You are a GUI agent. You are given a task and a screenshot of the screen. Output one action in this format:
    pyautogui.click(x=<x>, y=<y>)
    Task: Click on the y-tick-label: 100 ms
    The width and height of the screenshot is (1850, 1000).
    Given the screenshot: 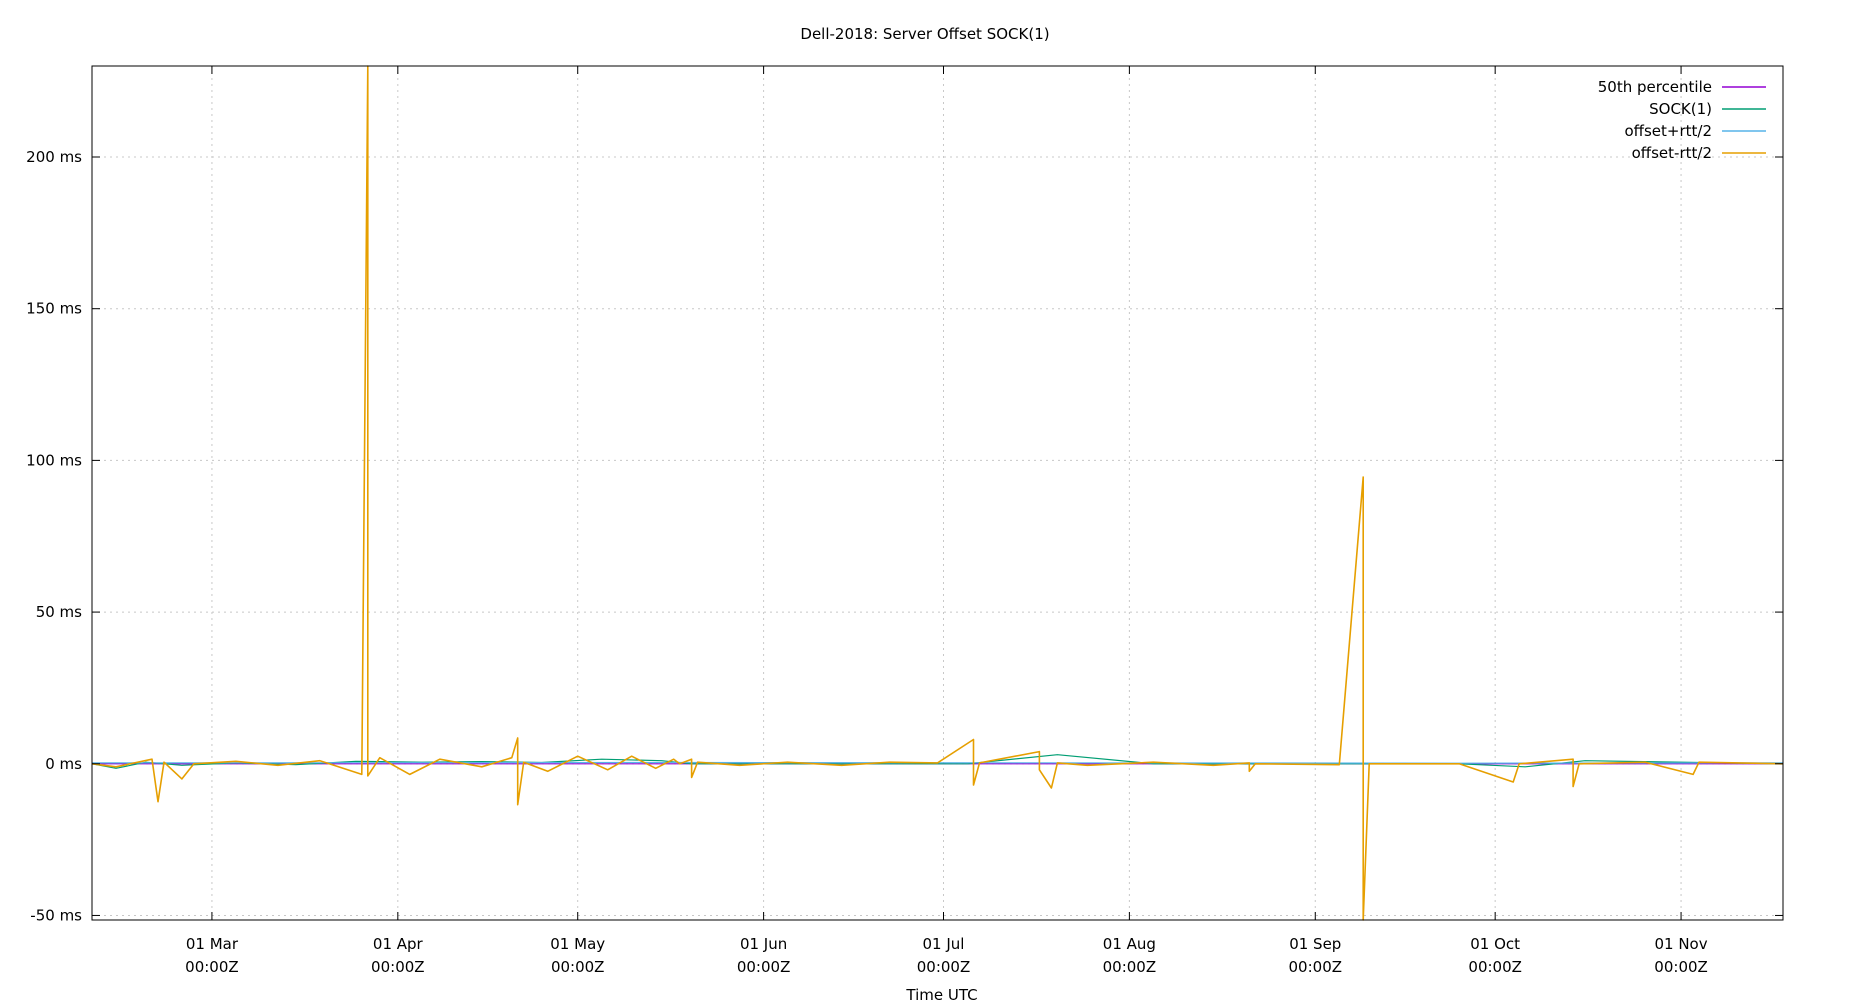 What is the action you would take?
    pyautogui.click(x=54, y=460)
    